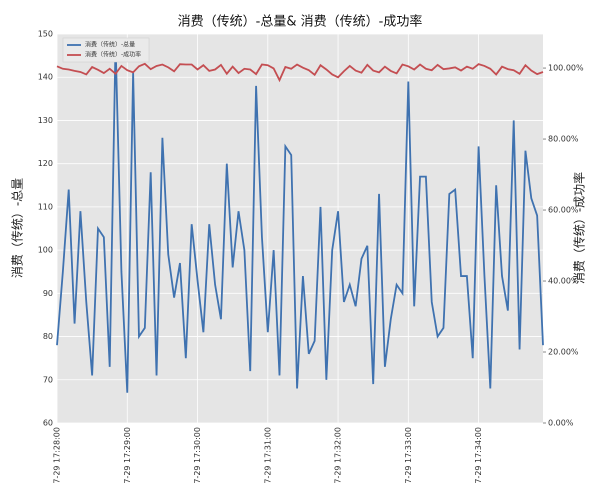 The height and width of the screenshot is (484, 600). What do you see at coordinates (563, 139) in the screenshot?
I see `y2-tick-label: 80.00%` at bounding box center [563, 139].